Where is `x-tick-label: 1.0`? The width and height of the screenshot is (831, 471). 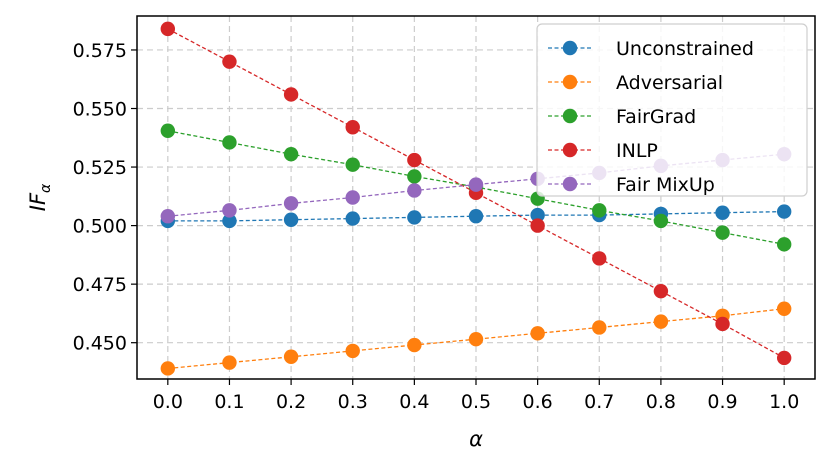 x-tick-label: 1.0 is located at coordinates (784, 402).